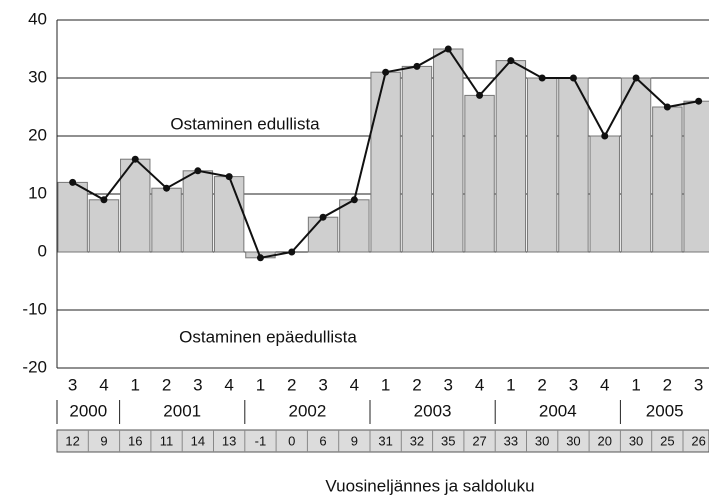  What do you see at coordinates (135, 440) in the screenshot?
I see `value-label: 16` at bounding box center [135, 440].